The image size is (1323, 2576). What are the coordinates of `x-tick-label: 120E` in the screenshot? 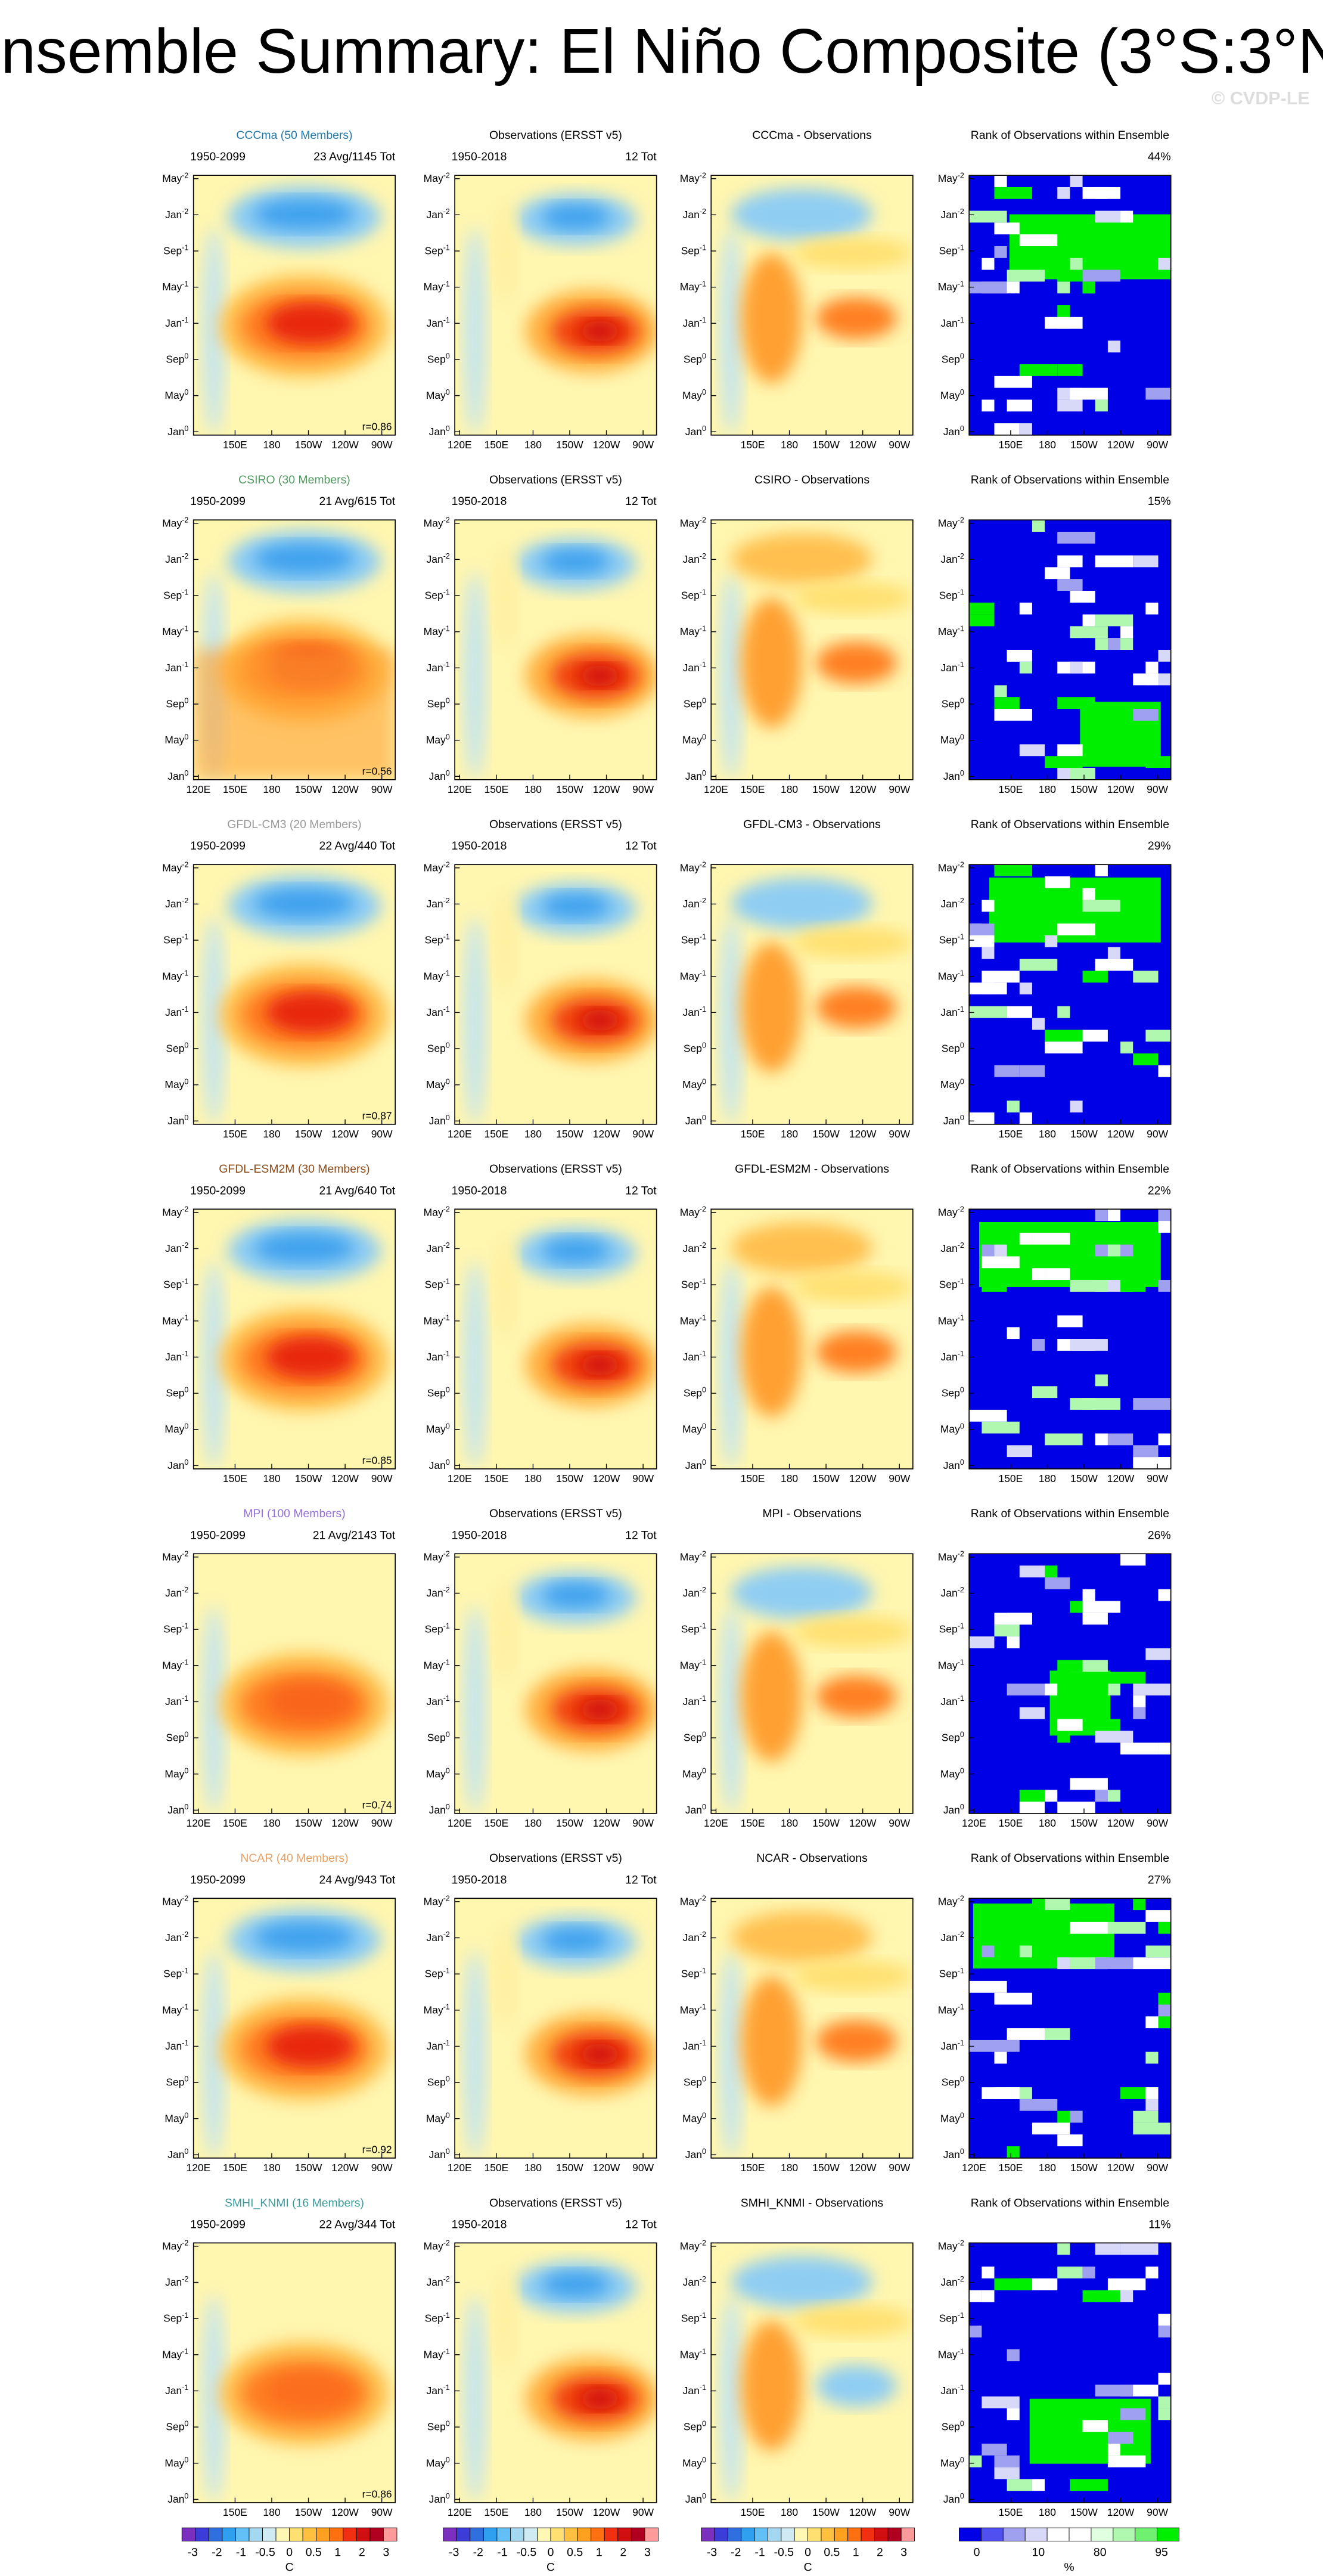 It's located at (460, 2168).